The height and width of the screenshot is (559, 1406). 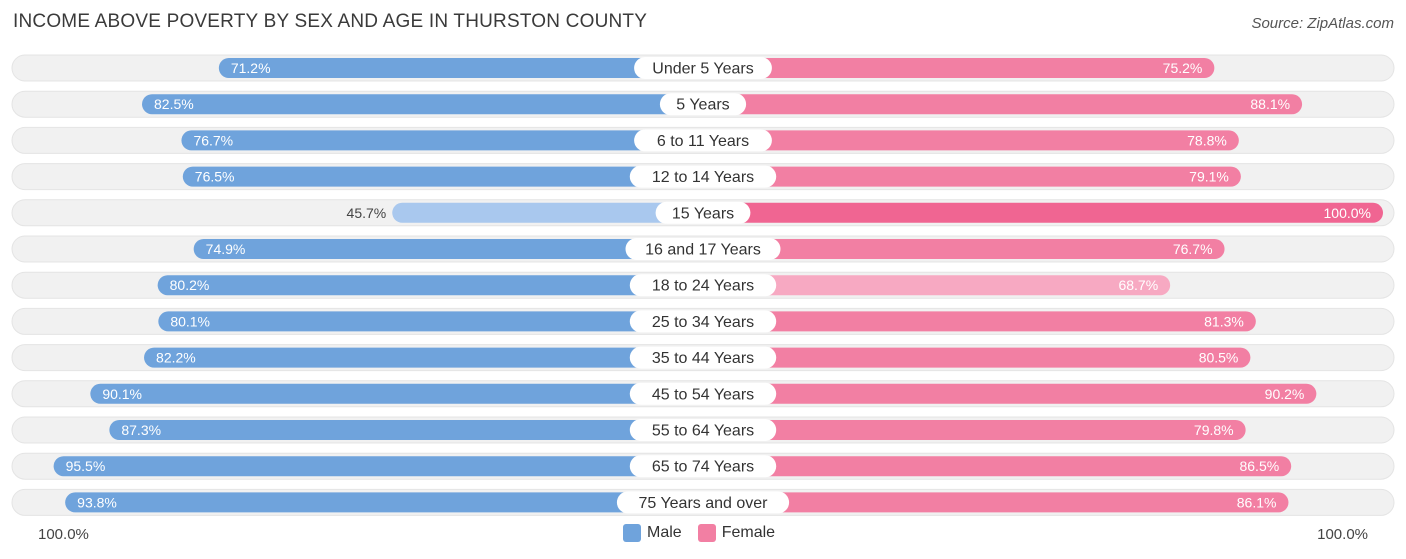 I want to click on legend: Male Female, so click(x=707, y=533).